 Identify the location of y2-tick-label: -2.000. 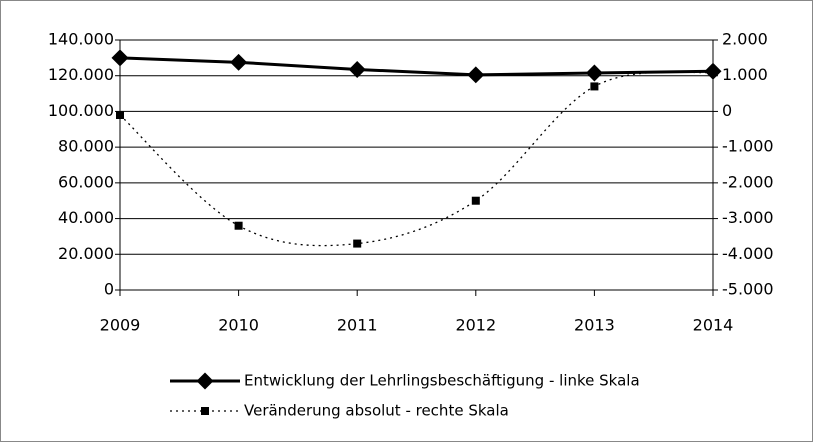
(748, 181).